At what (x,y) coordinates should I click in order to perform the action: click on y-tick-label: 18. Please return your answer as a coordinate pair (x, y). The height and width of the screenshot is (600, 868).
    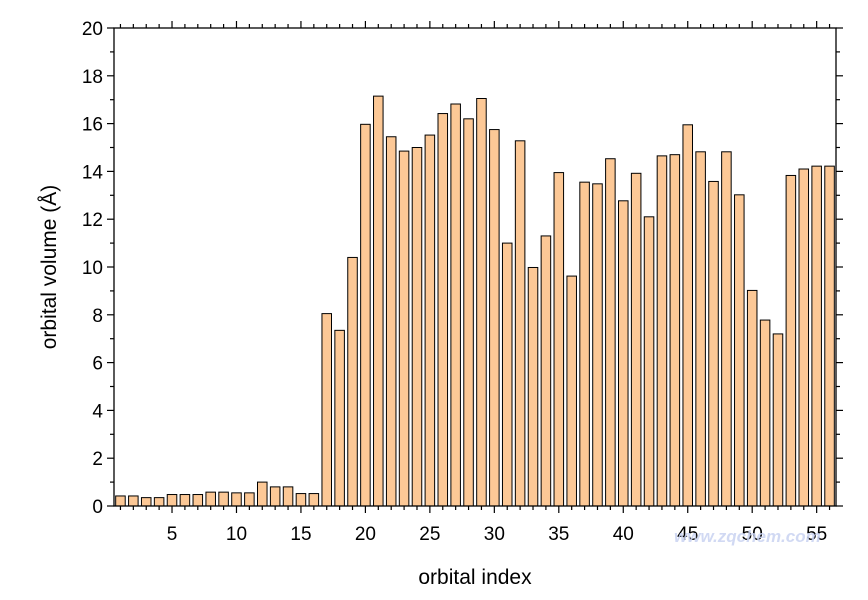
    Looking at the image, I should click on (92, 77).